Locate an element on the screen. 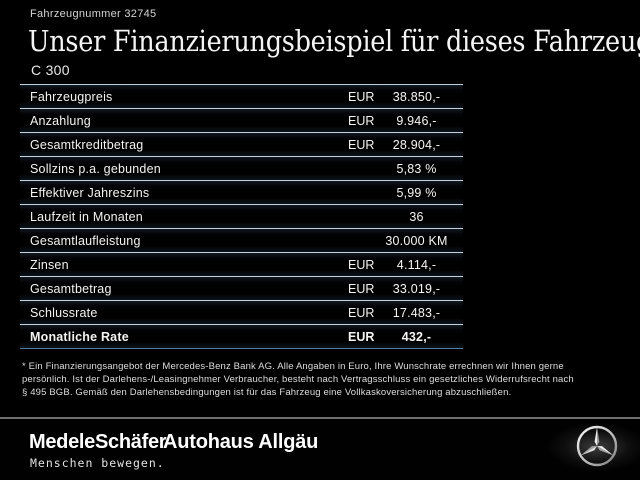 The image size is (640, 480). row-value: 30.000 KM is located at coordinates (416, 240).